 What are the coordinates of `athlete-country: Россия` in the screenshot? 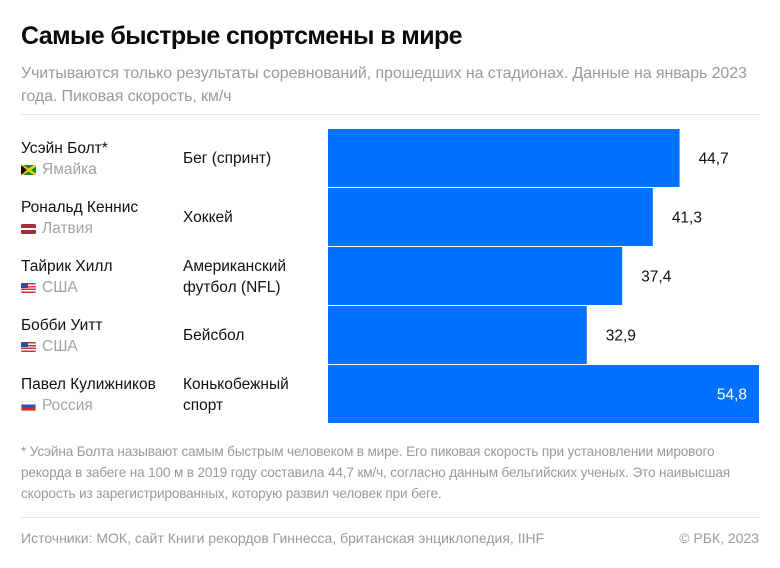 It's located at (101, 405).